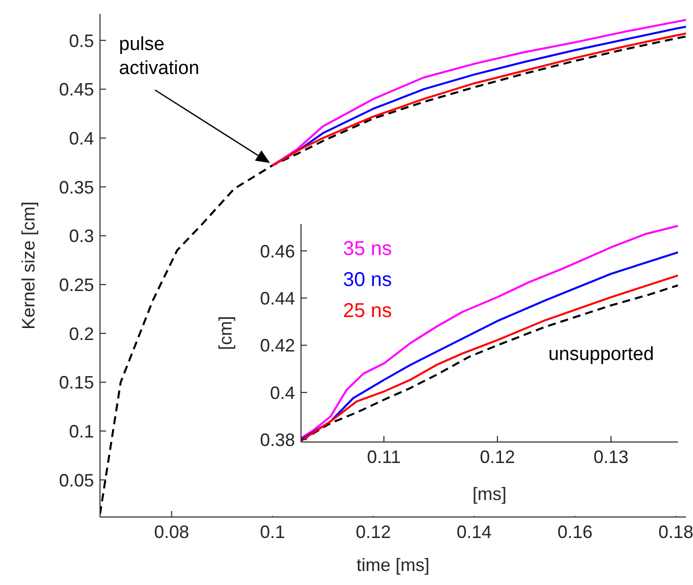 The image size is (693, 585). What do you see at coordinates (81, 334) in the screenshot?
I see `y-tick-label: 0.2` at bounding box center [81, 334].